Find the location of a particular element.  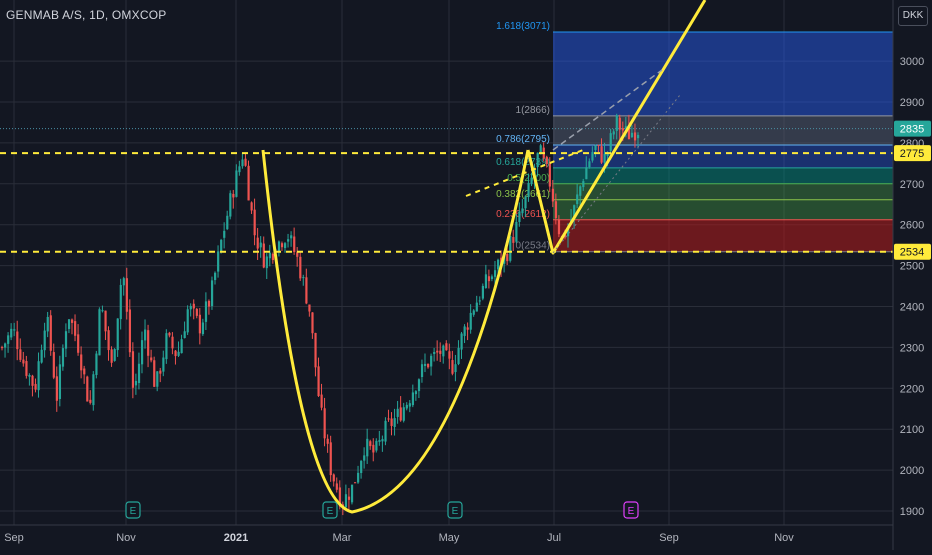

fib-level-label: 0.236(2612) is located at coordinates (523, 214).